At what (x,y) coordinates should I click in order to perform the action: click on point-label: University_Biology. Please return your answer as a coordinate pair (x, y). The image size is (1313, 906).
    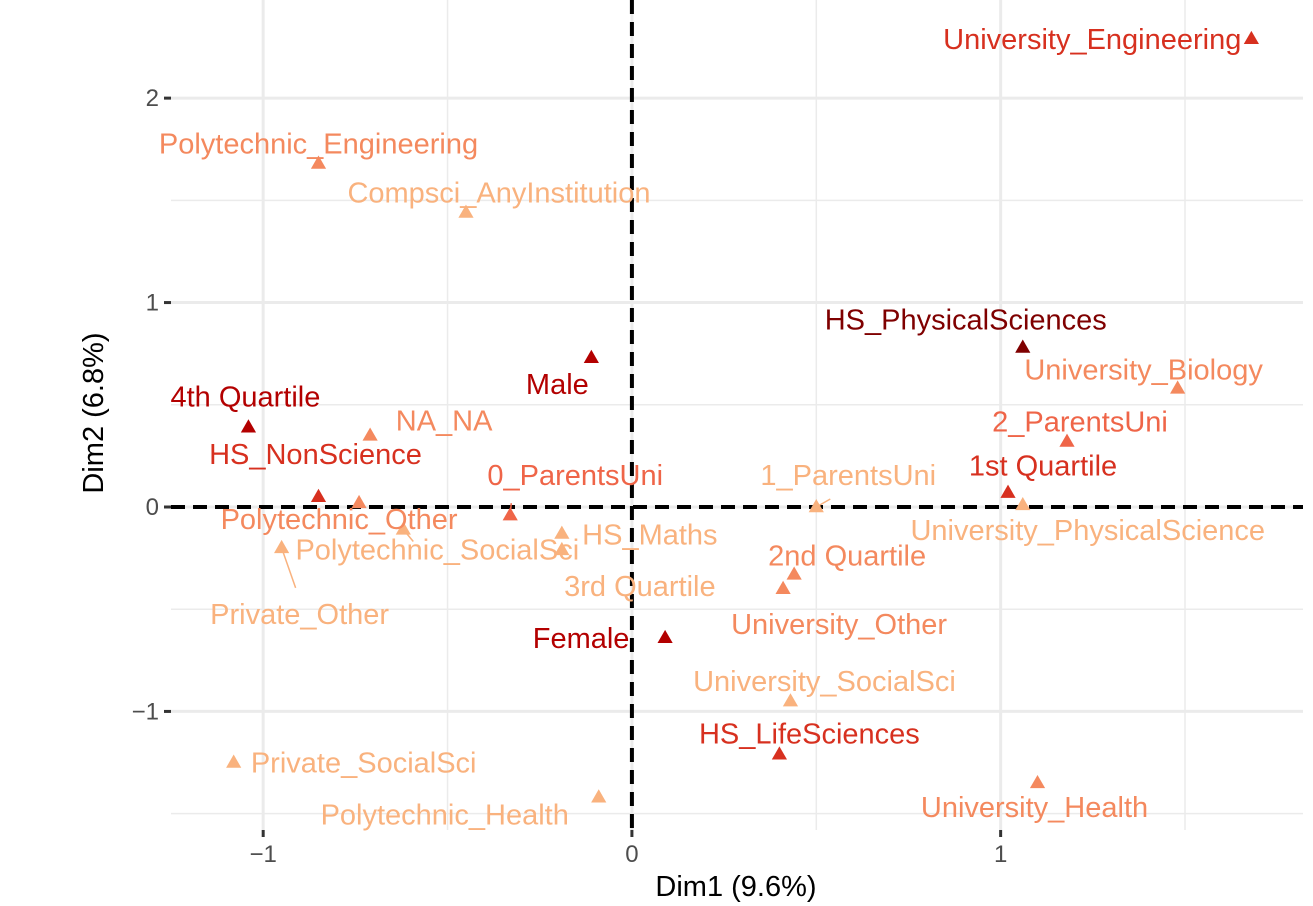
    Looking at the image, I should click on (1143, 370).